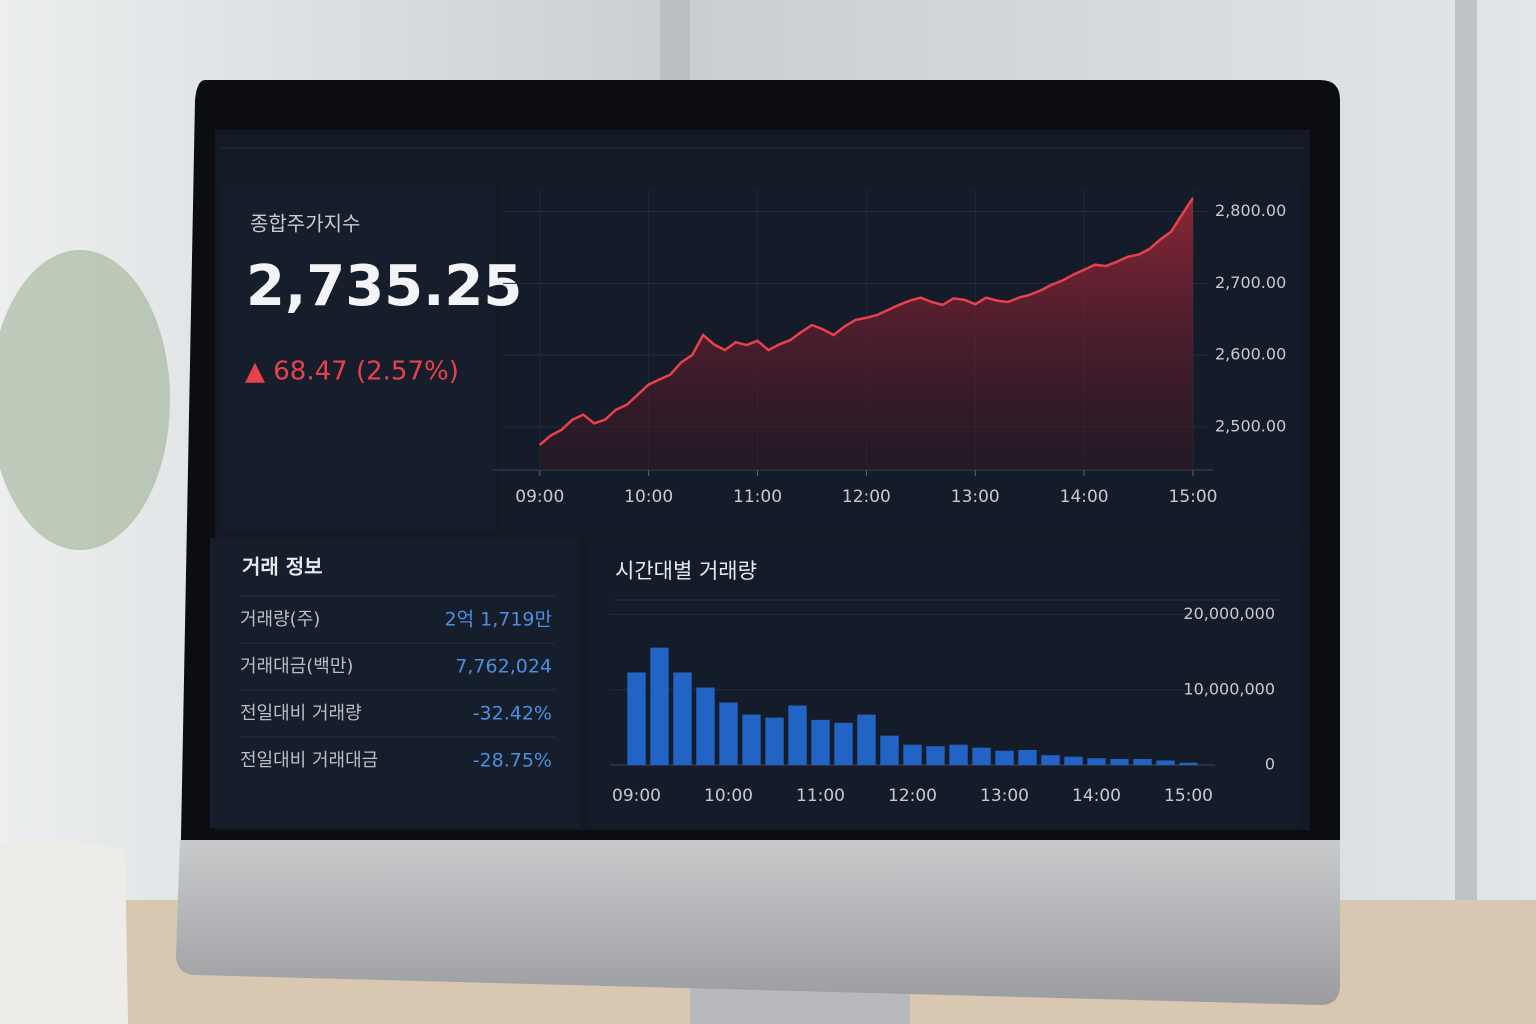 Image resolution: width=1536 pixels, height=1024 pixels. I want to click on row-label: 거래대금(백만), so click(296, 666).